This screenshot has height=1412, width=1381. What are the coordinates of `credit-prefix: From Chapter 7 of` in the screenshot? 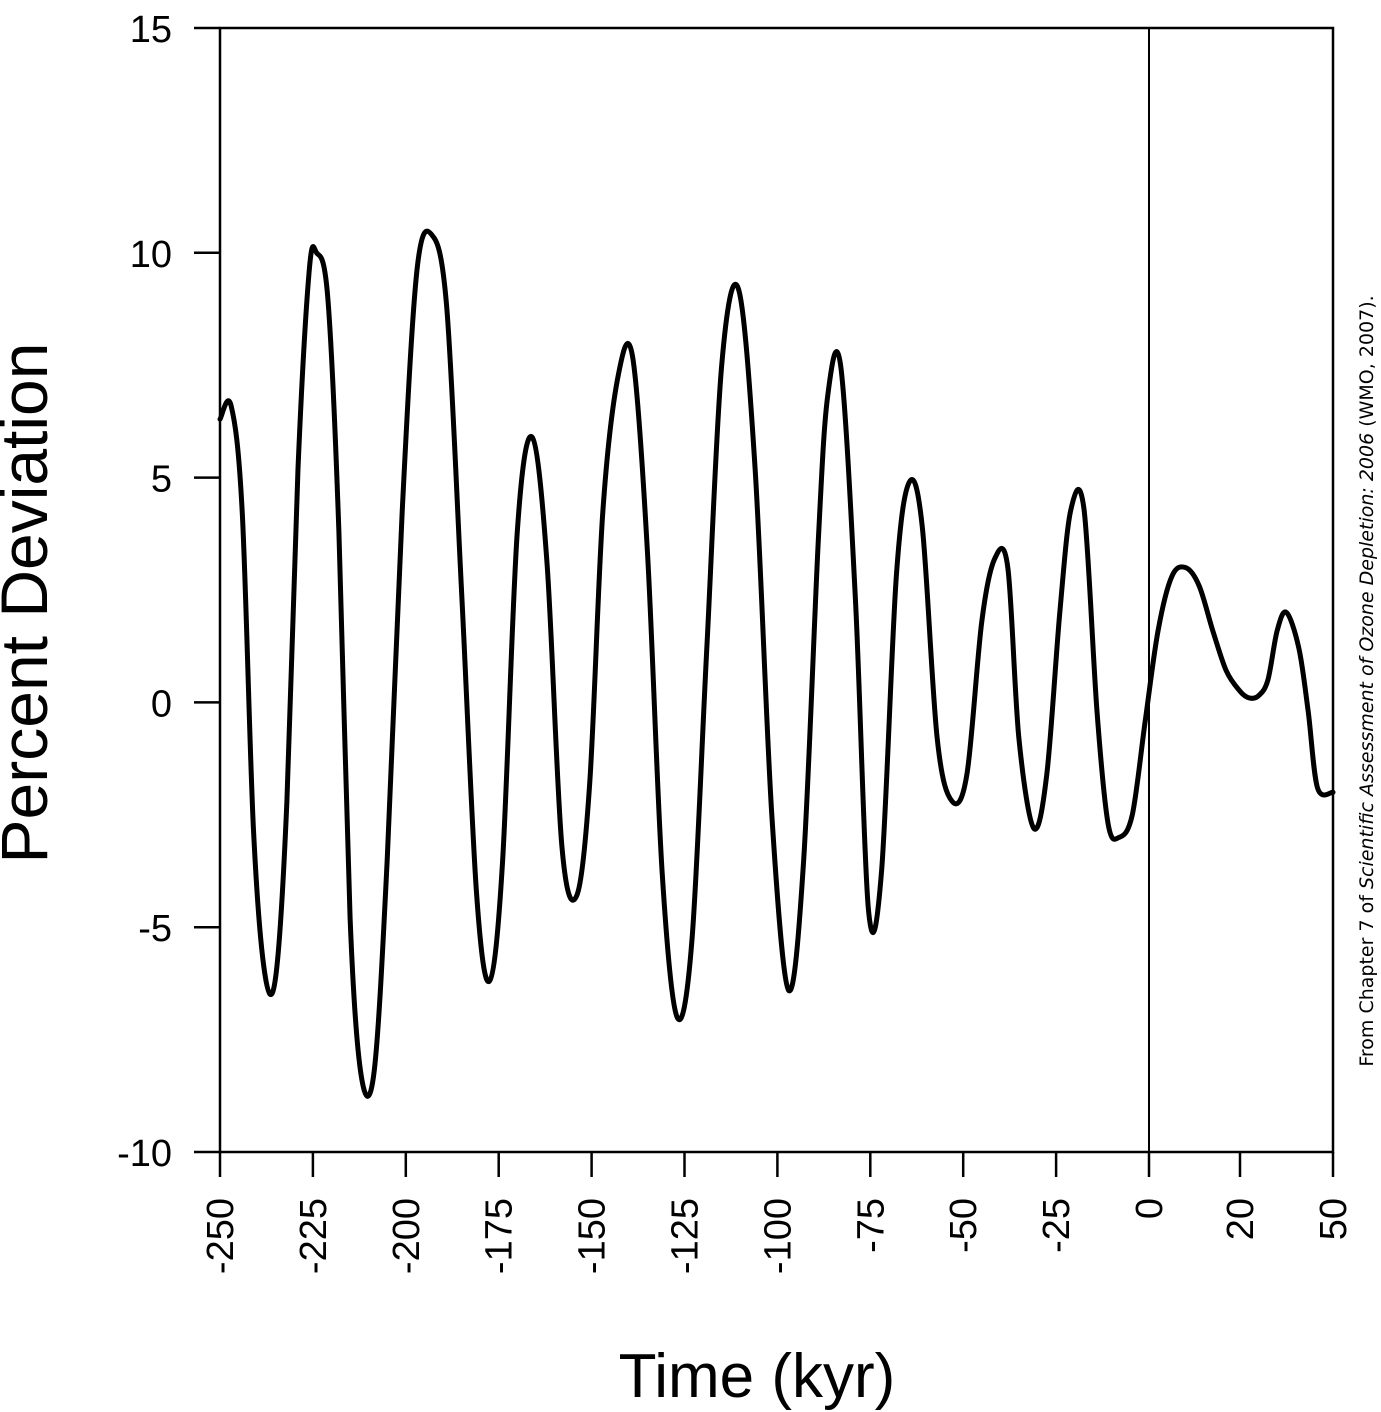 It's located at (1367, 978).